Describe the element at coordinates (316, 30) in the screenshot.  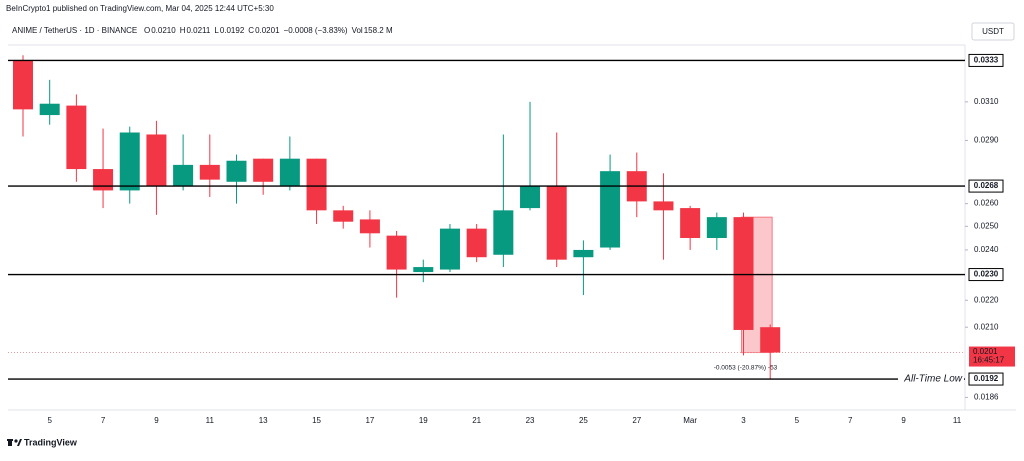
I see `legend-value: −0.0008 (−3.83%)` at that location.